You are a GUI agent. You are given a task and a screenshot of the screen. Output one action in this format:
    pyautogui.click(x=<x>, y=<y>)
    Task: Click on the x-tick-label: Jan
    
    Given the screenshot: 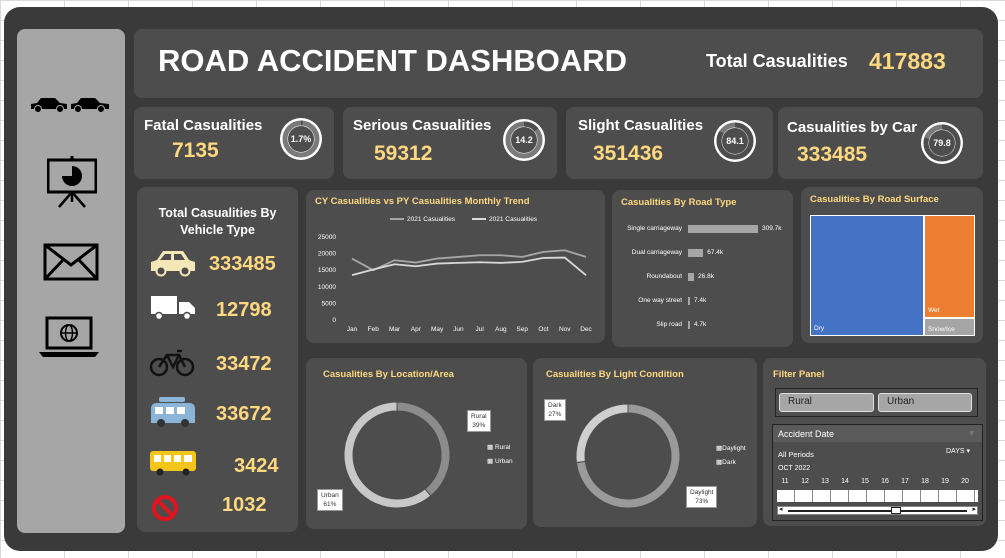 What is the action you would take?
    pyautogui.click(x=352, y=329)
    